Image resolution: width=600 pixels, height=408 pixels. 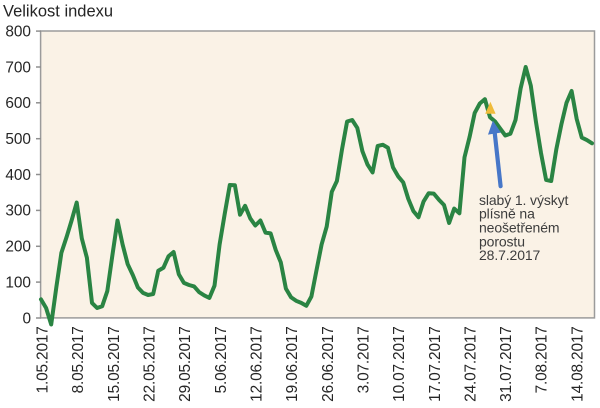 What do you see at coordinates (577, 364) in the screenshot?
I see `svg-text: 14.08.2017` at bounding box center [577, 364].